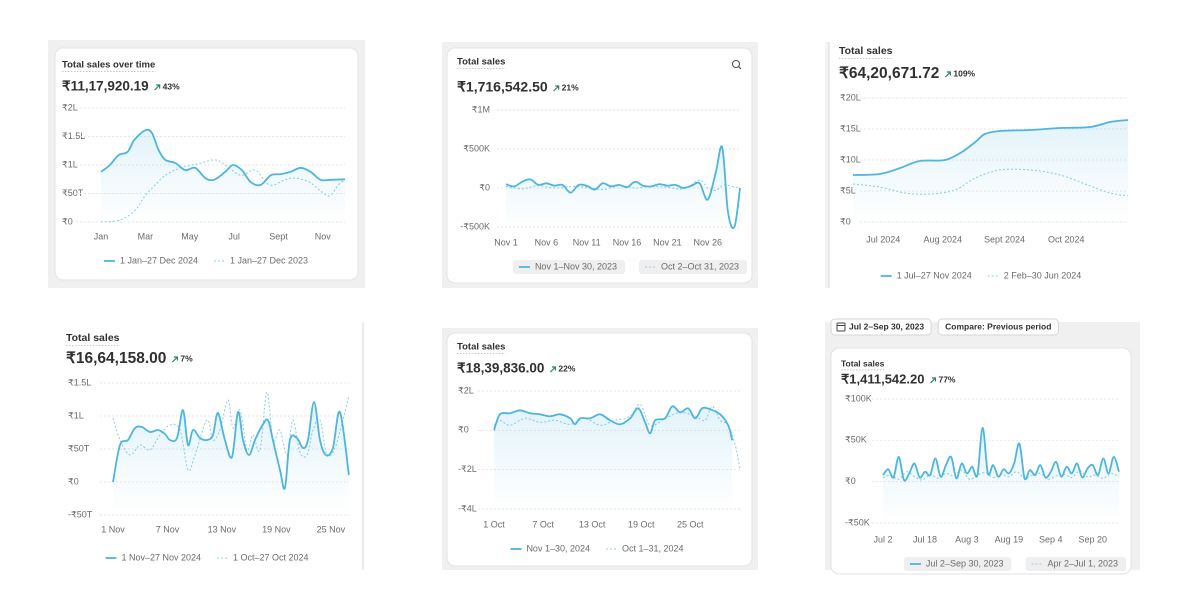  Describe the element at coordinates (736, 64) in the screenshot. I see `zoom-icon` at that location.